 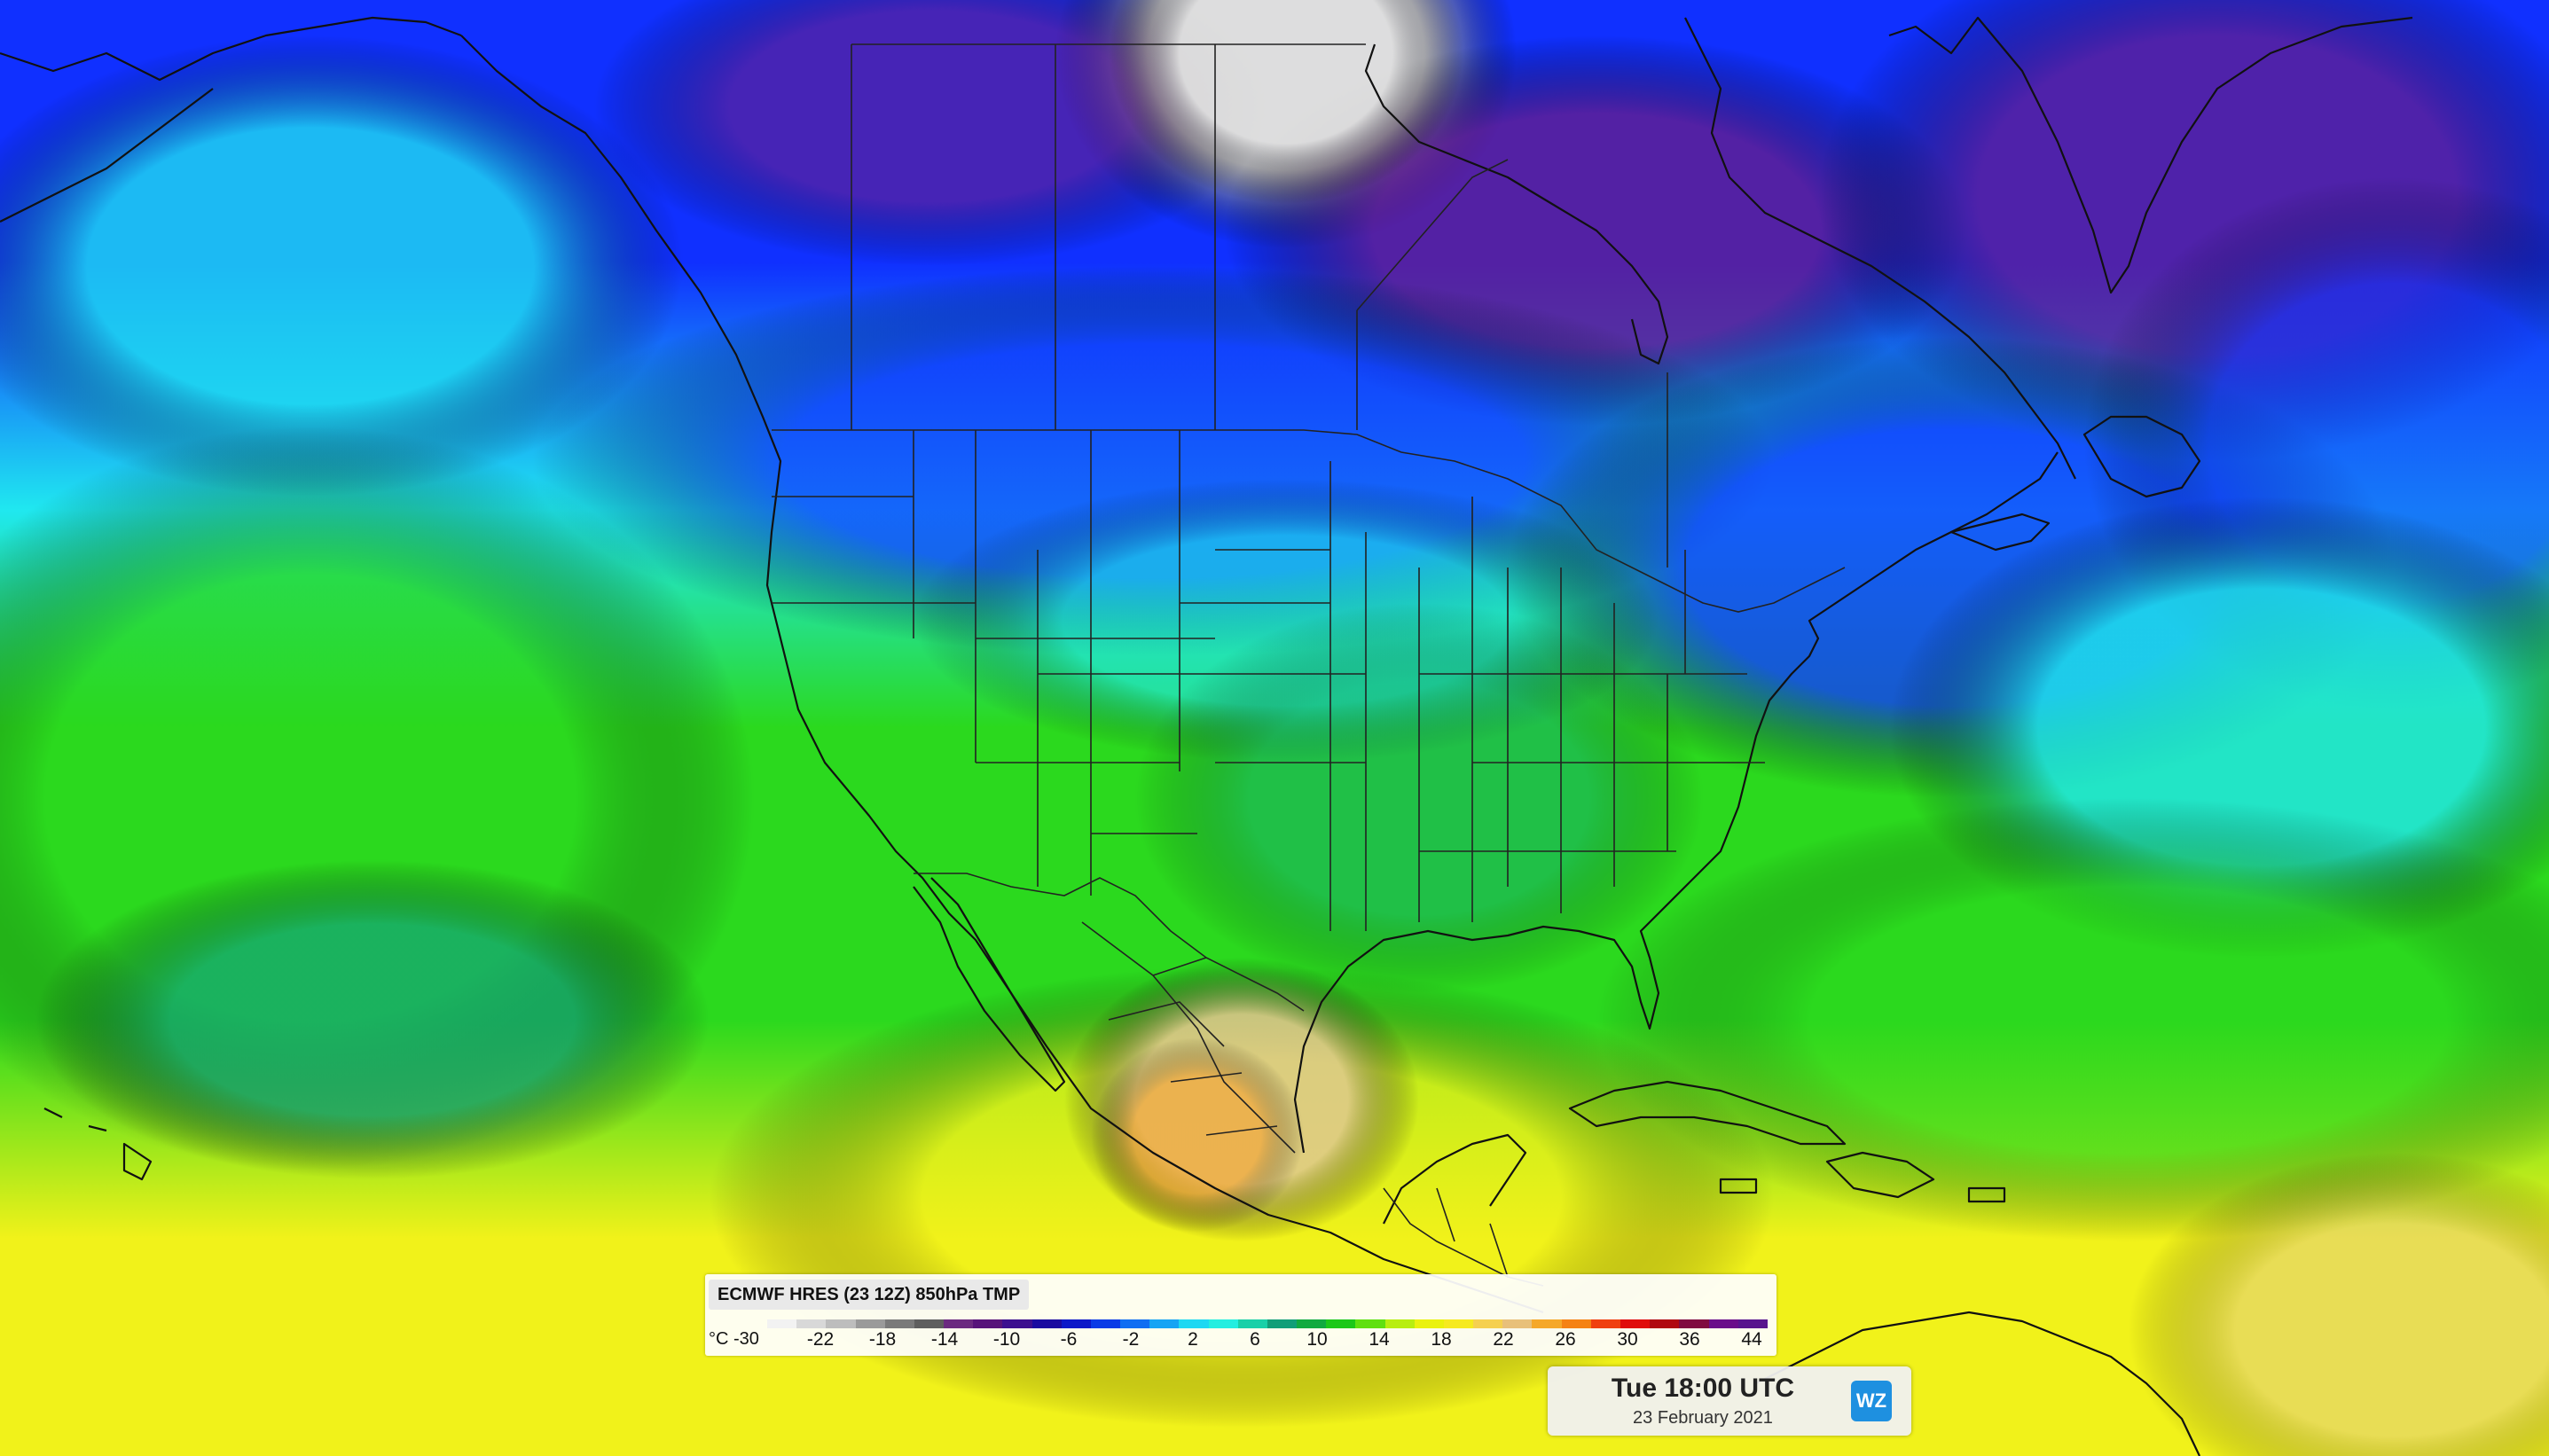 I want to click on coastline-jamaica, so click(x=1738, y=1186).